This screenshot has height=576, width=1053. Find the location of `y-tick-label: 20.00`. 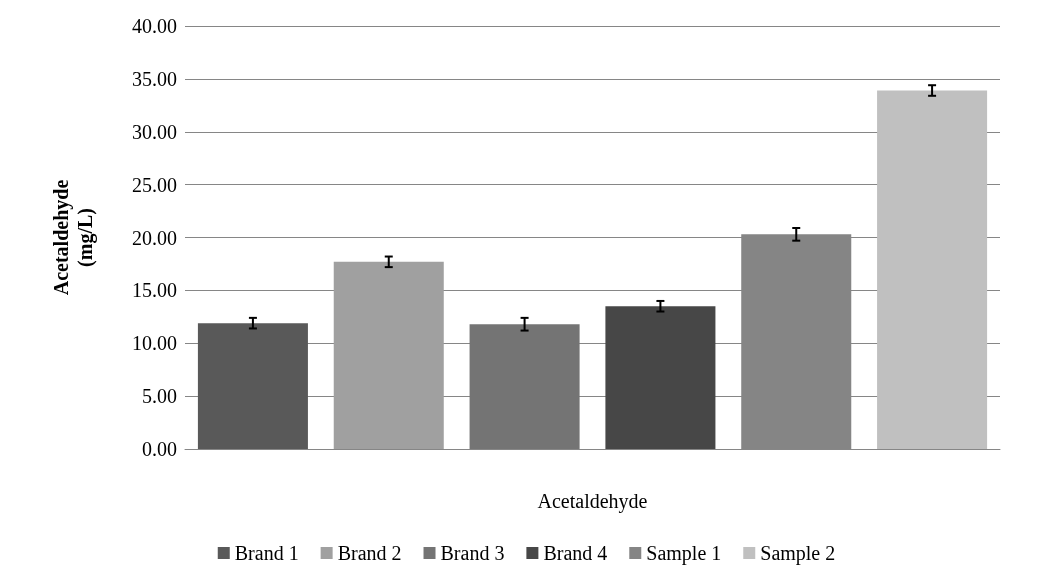

y-tick-label: 20.00 is located at coordinates (154, 237).